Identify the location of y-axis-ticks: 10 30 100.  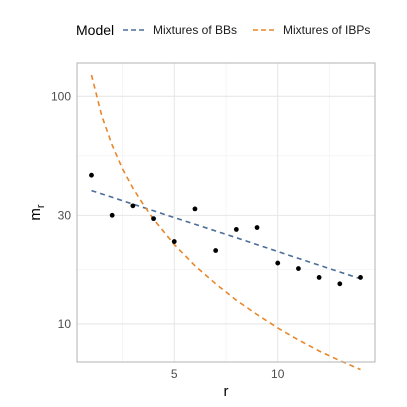
(61, 210).